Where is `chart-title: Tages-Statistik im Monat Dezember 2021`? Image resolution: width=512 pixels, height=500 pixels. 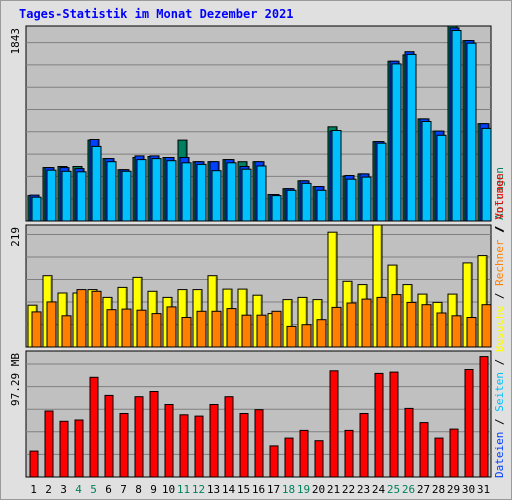
chart-title: Tages-Statistik im Monat Dezember 2021 is located at coordinates (156, 14).